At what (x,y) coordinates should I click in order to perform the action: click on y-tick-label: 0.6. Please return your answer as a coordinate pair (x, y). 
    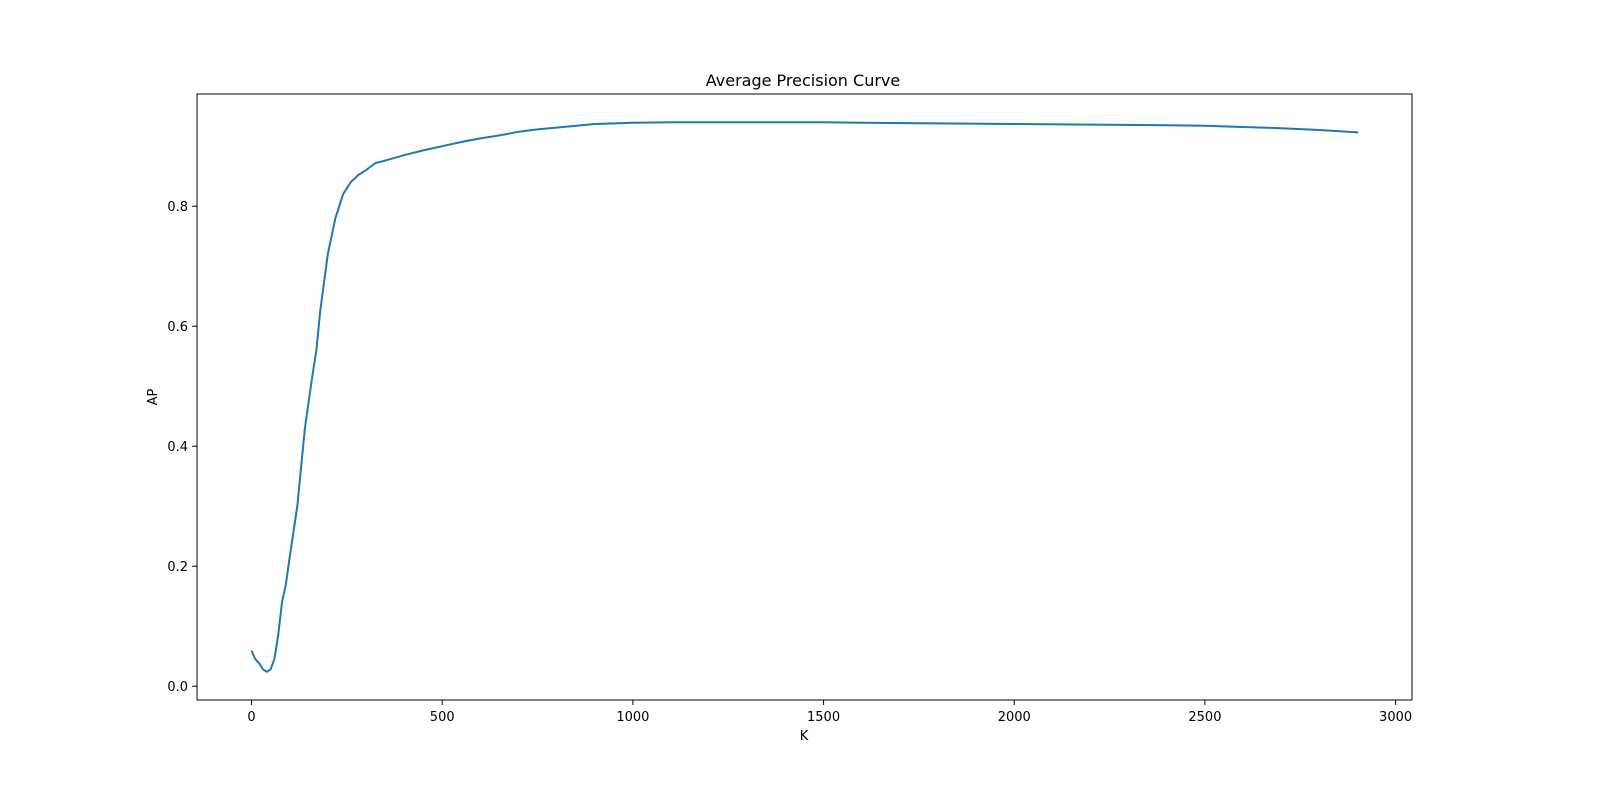
    Looking at the image, I should click on (177, 327).